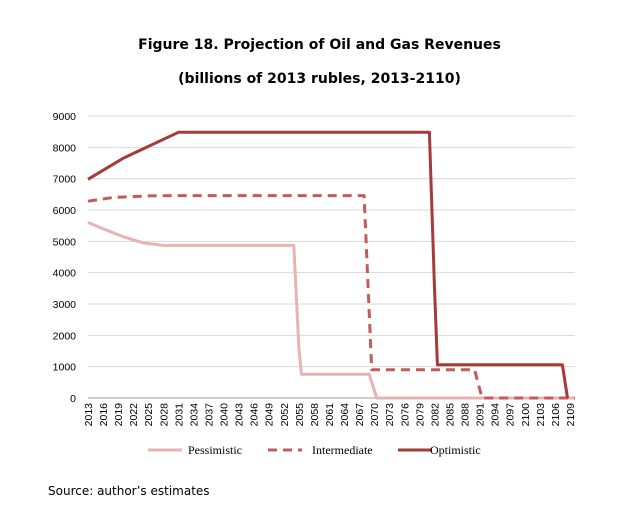 This screenshot has width=639, height=511. What do you see at coordinates (119, 415) in the screenshot?
I see `x-tick-label: 2019` at bounding box center [119, 415].